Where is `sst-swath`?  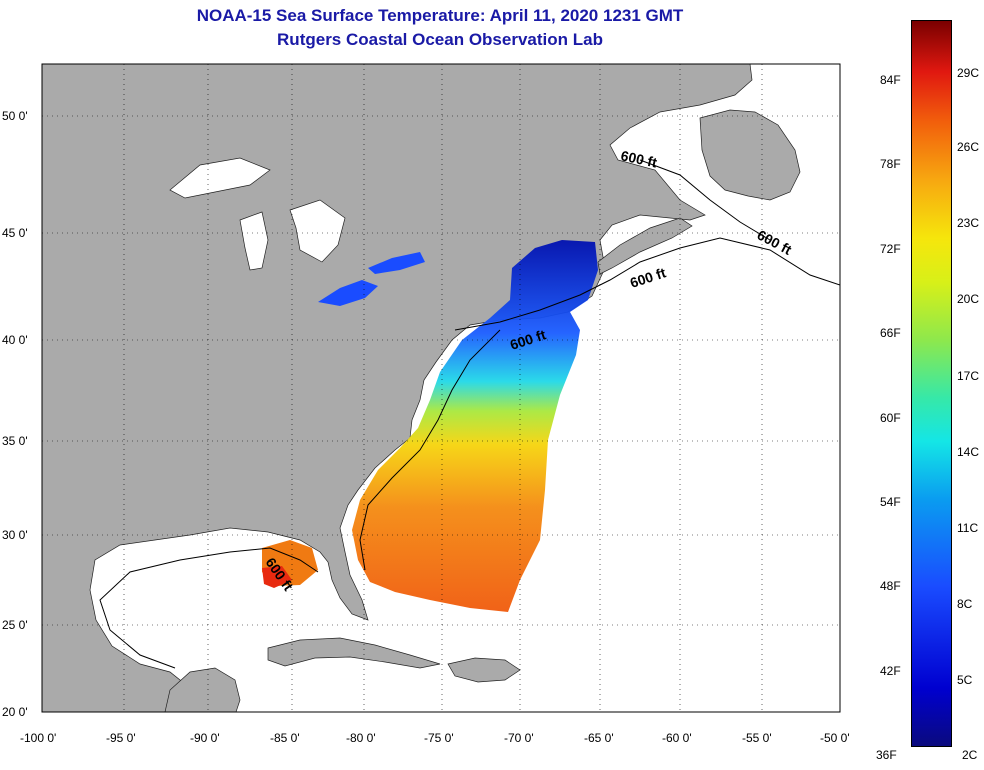
sst-swath is located at coordinates (475, 426).